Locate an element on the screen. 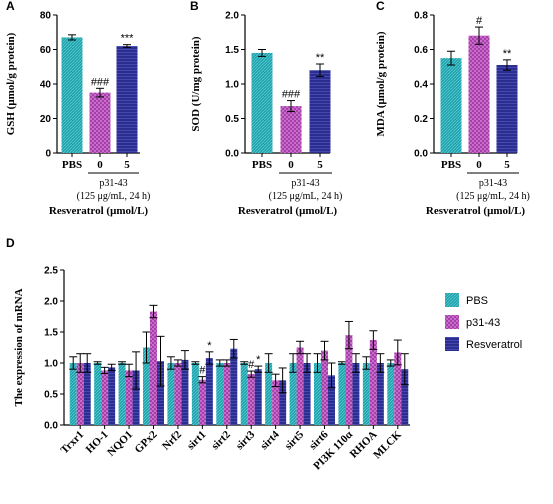  legend-label-p31-43: p31-43 is located at coordinates (483, 323).